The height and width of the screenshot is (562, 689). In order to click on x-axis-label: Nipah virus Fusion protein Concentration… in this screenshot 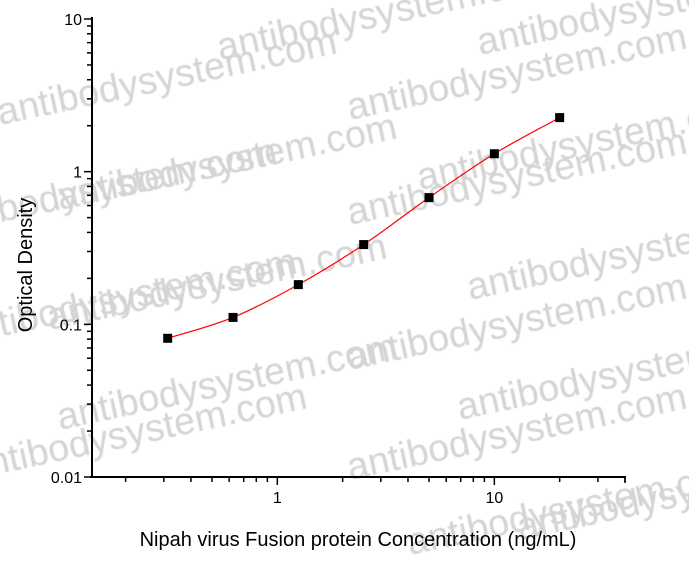, I will do `click(358, 540)`.